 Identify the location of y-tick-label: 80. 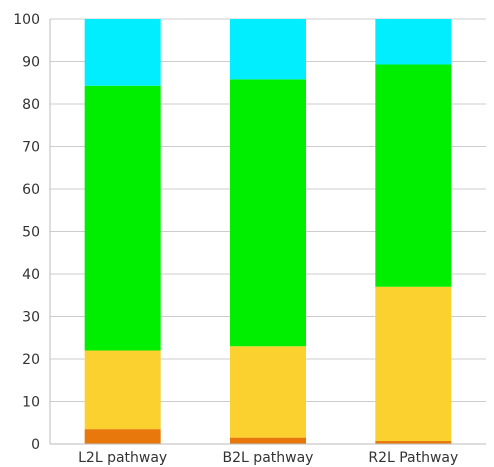
(31, 105).